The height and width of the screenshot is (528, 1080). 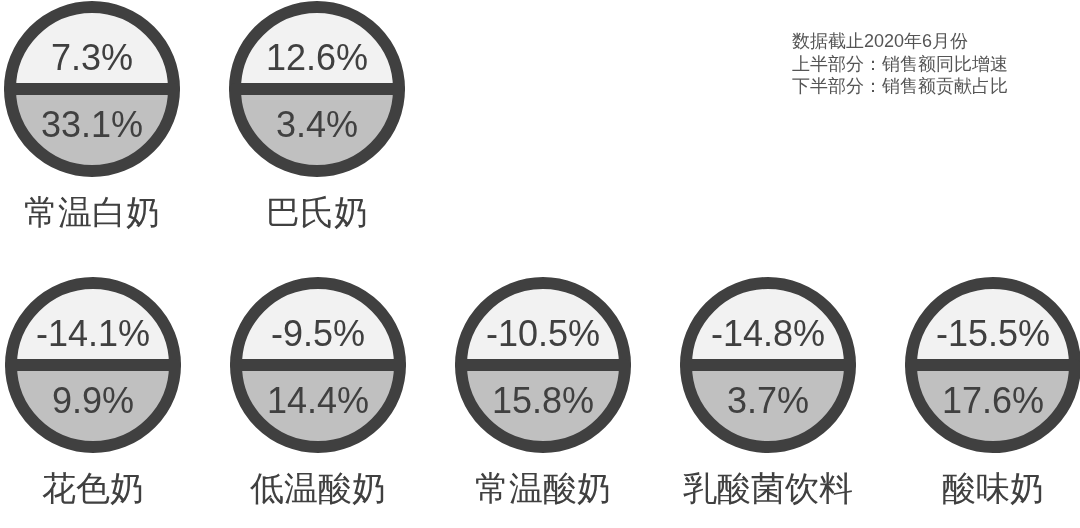 What do you see at coordinates (900, 86) in the screenshot?
I see `text: 下半部分：销售额贡献占比` at bounding box center [900, 86].